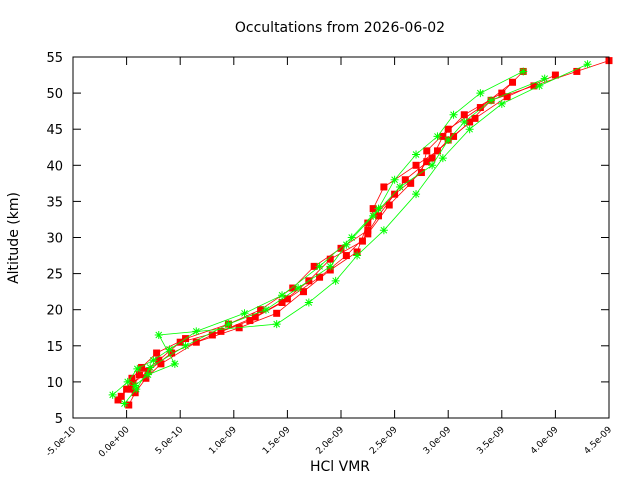 This screenshot has height=480, width=640. What do you see at coordinates (59, 419) in the screenshot?
I see `y-tick-label: 5` at bounding box center [59, 419].